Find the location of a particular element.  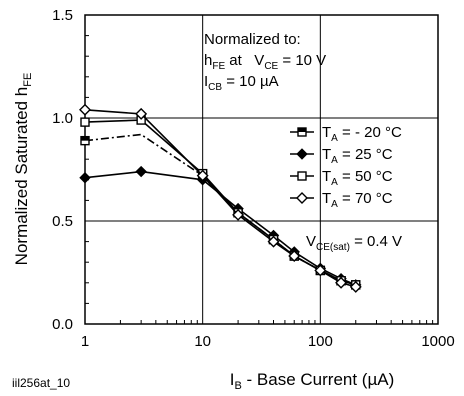

annotation-line2: hFE at VCE = 10 V is located at coordinates (265, 62).